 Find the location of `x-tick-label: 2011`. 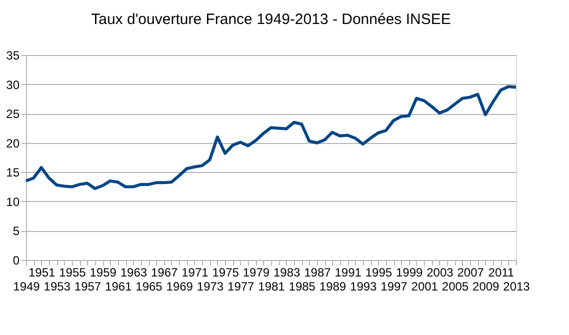

x-tick-label: 2011 is located at coordinates (501, 273).